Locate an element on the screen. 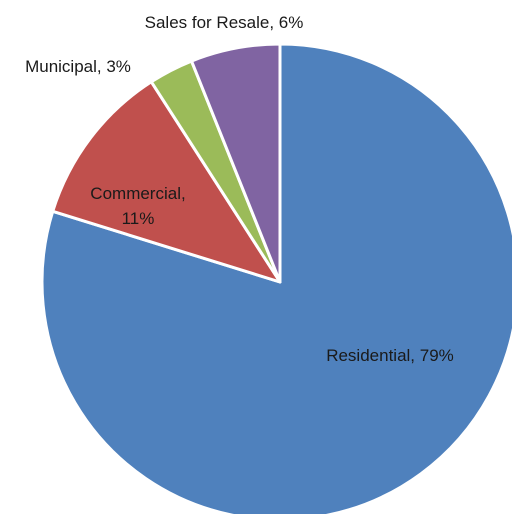  data-label-residential: Residential, 79% is located at coordinates (390, 355).